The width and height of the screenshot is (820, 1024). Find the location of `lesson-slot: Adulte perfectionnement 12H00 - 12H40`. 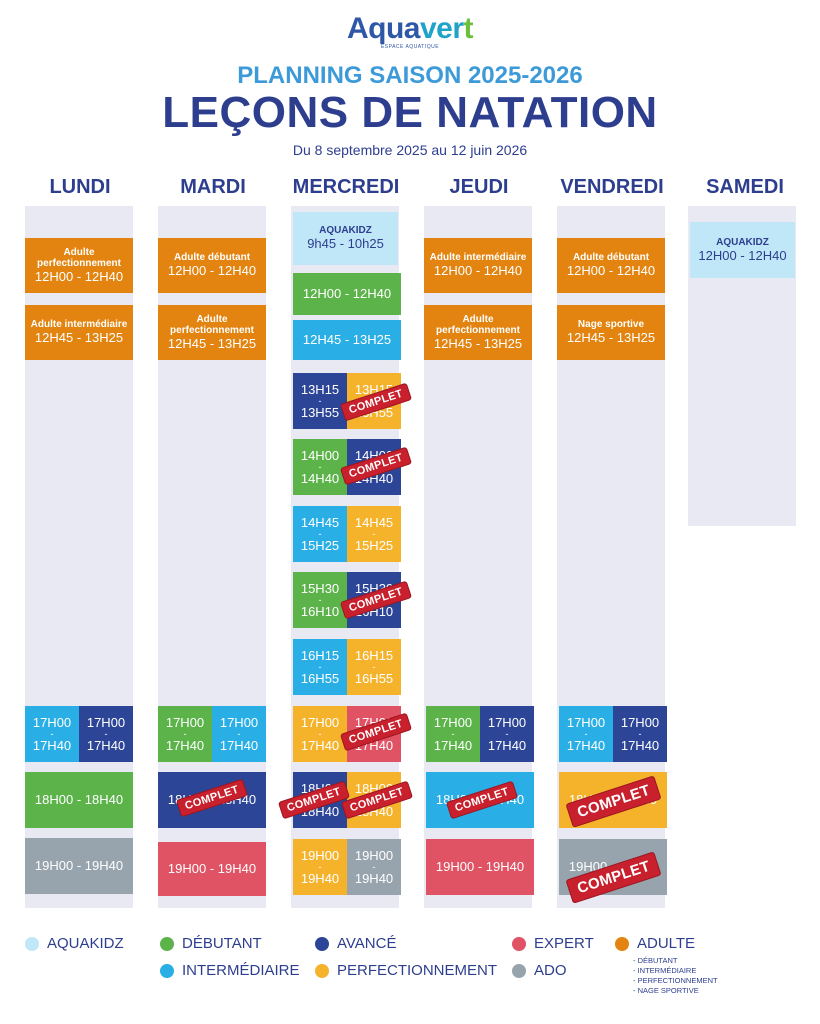

lesson-slot: Adulte perfectionnement 12H00 - 12H40 is located at coordinates (79, 265).